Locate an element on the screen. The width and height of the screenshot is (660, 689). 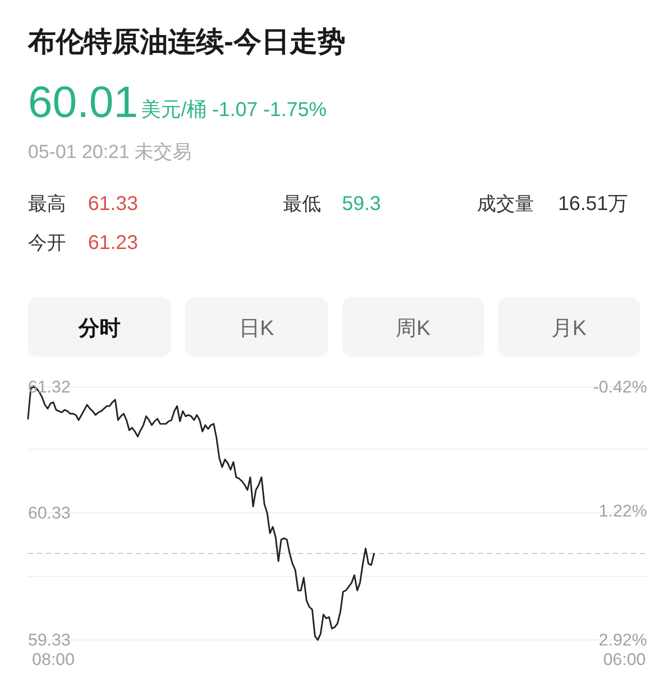
text: 60.01 is located at coordinates (83, 102).